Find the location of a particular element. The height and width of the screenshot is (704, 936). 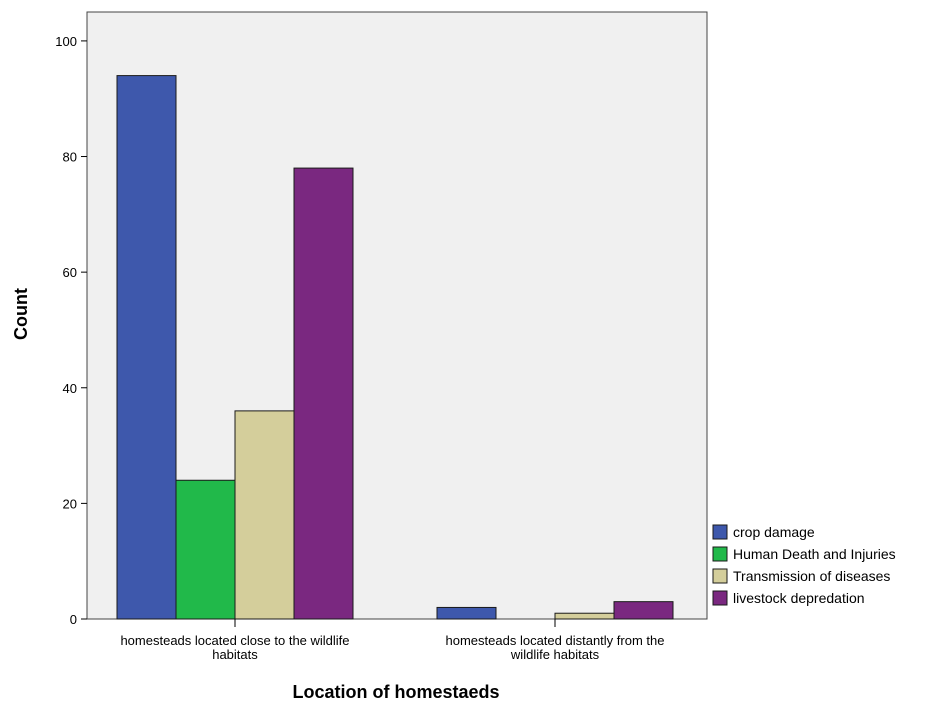

legend-label: crop damage is located at coordinates (774, 532).